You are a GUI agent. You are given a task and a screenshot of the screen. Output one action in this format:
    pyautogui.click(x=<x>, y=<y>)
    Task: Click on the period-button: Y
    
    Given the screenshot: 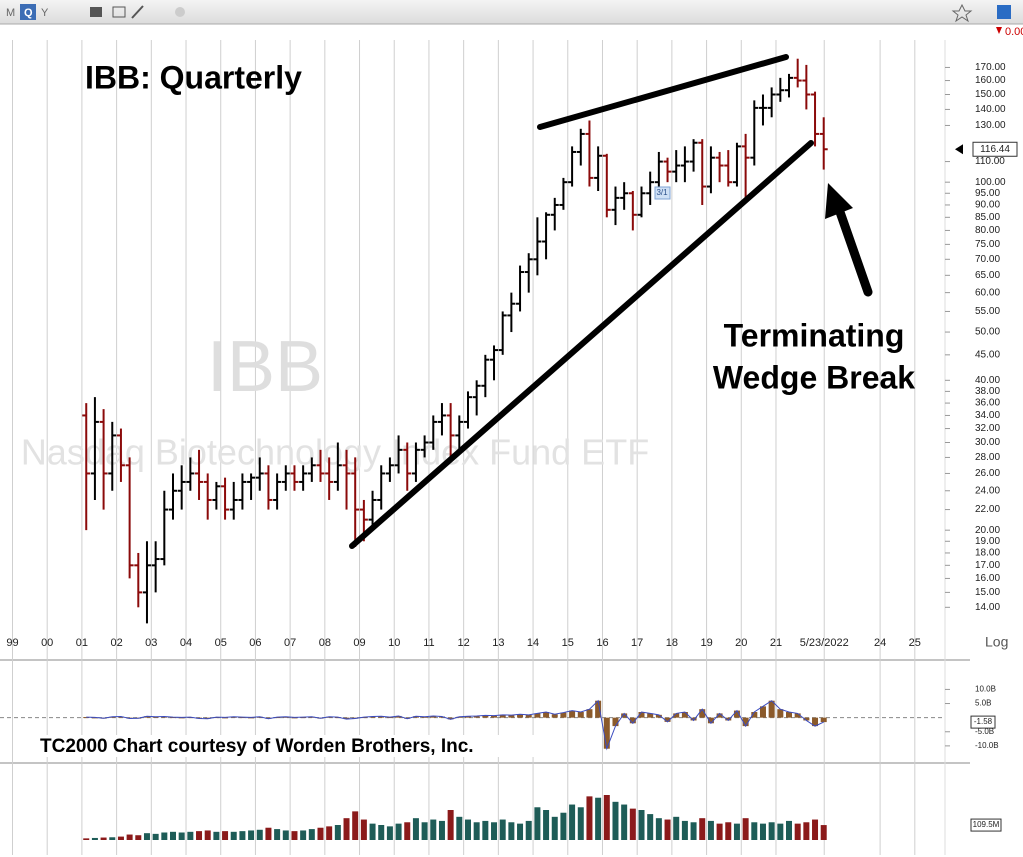 What is the action you would take?
    pyautogui.click(x=45, y=13)
    